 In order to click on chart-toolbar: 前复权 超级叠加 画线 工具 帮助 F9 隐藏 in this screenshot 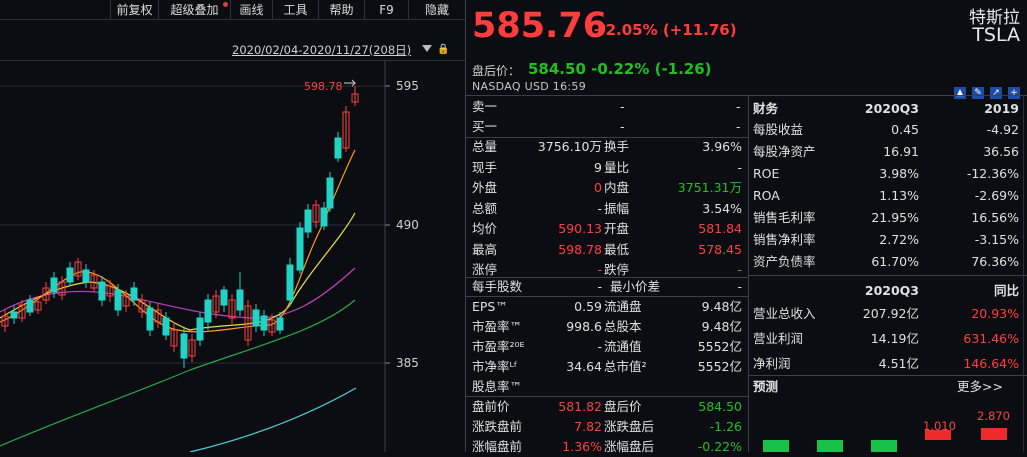, I will do `click(232, 10)`.